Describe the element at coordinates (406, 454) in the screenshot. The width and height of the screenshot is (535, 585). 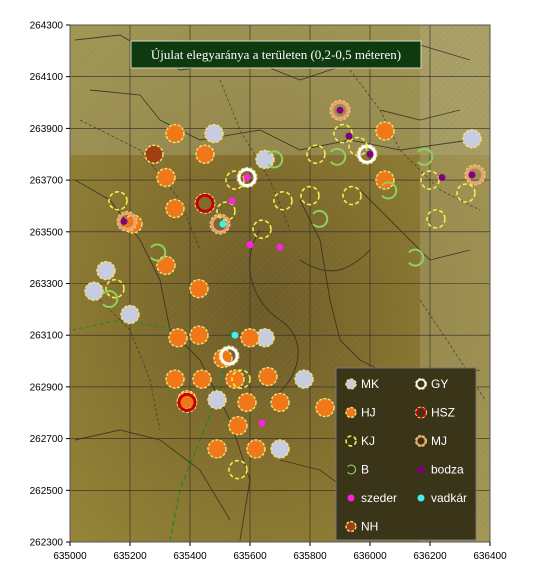
I see `legend: MK GY HJ HSZ KJ MJ B bodza szeder vadkár NH` at that location.